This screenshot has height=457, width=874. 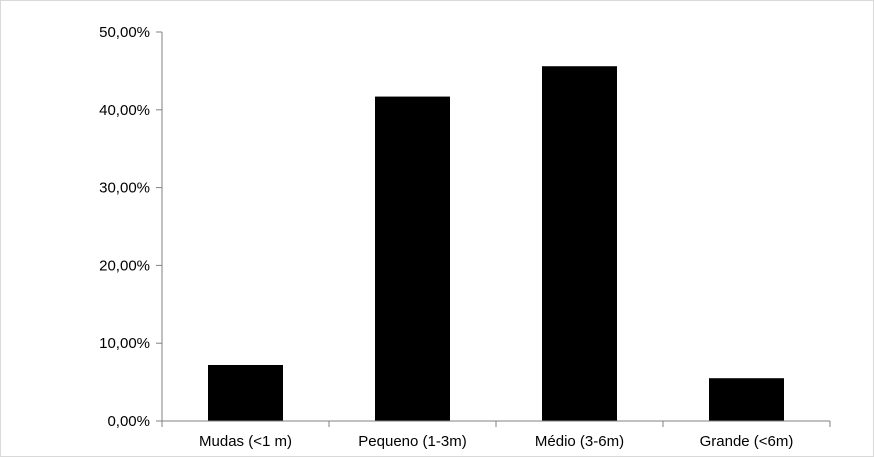 I want to click on y-tick-label: 10,00%, so click(x=124, y=343).